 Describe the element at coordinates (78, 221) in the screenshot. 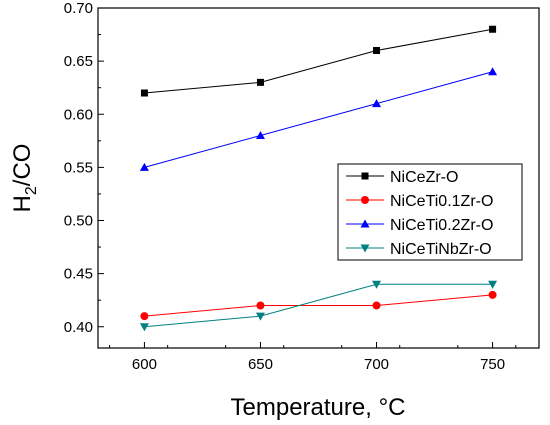

I see `y-tick-label: 0.50` at that location.